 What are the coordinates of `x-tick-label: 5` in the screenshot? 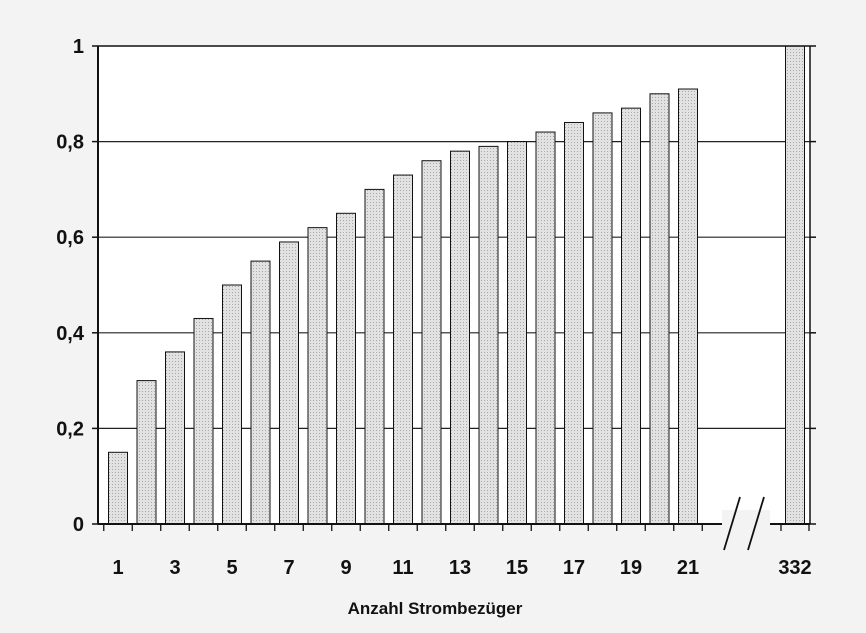 It's located at (231, 568).